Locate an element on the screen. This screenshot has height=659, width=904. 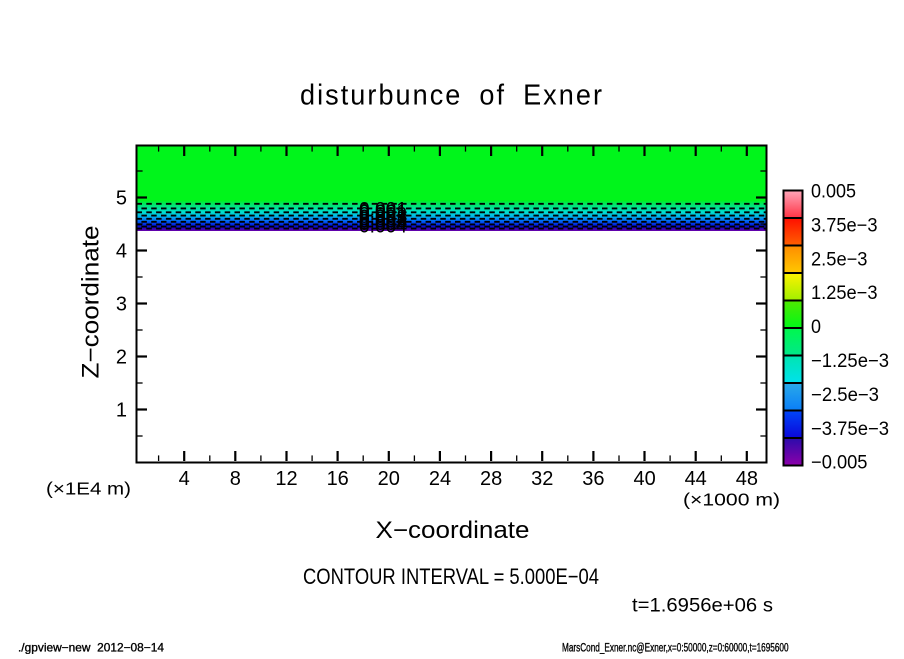
svg-text: −1.25e−3 is located at coordinates (850, 361).